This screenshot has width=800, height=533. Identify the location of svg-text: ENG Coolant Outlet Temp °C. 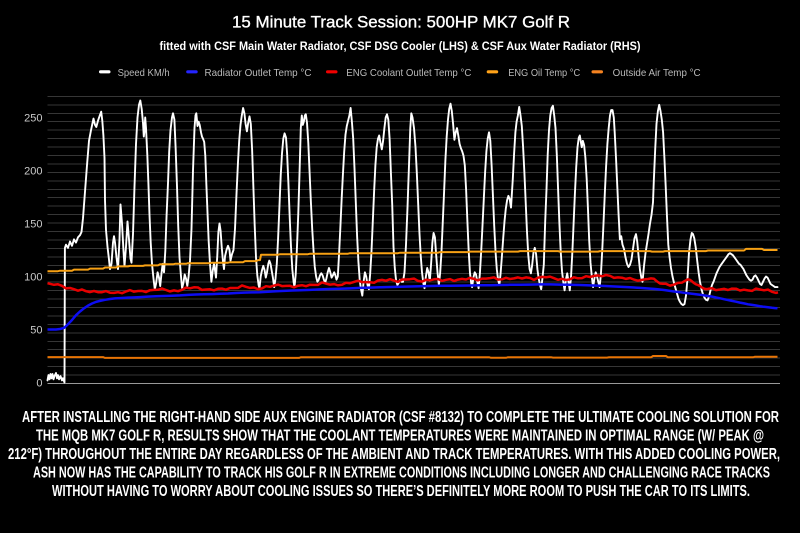
(408, 73).